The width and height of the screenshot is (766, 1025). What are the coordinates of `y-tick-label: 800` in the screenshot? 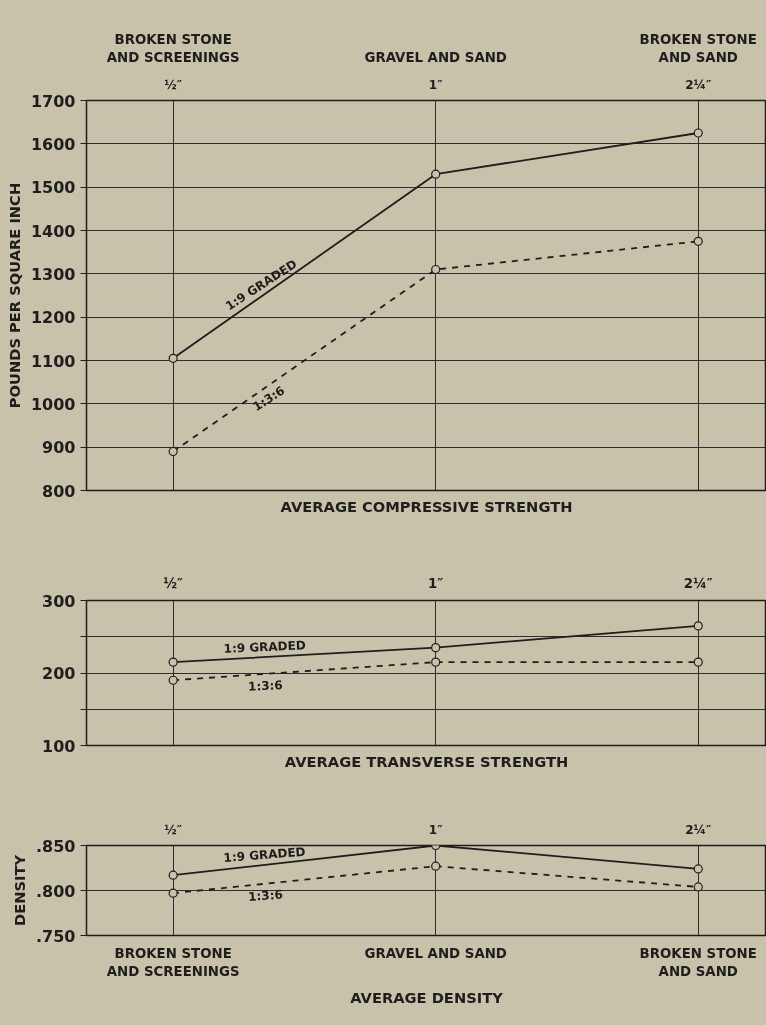 It's located at (59, 491).